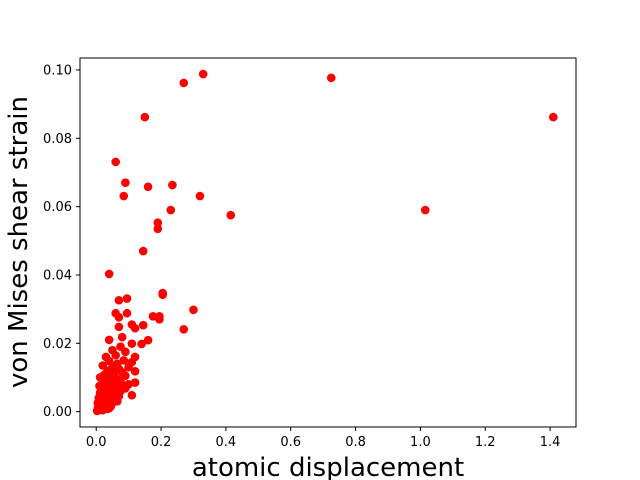  What do you see at coordinates (57, 139) in the screenshot?
I see `y-tick-label: 0.08` at bounding box center [57, 139].